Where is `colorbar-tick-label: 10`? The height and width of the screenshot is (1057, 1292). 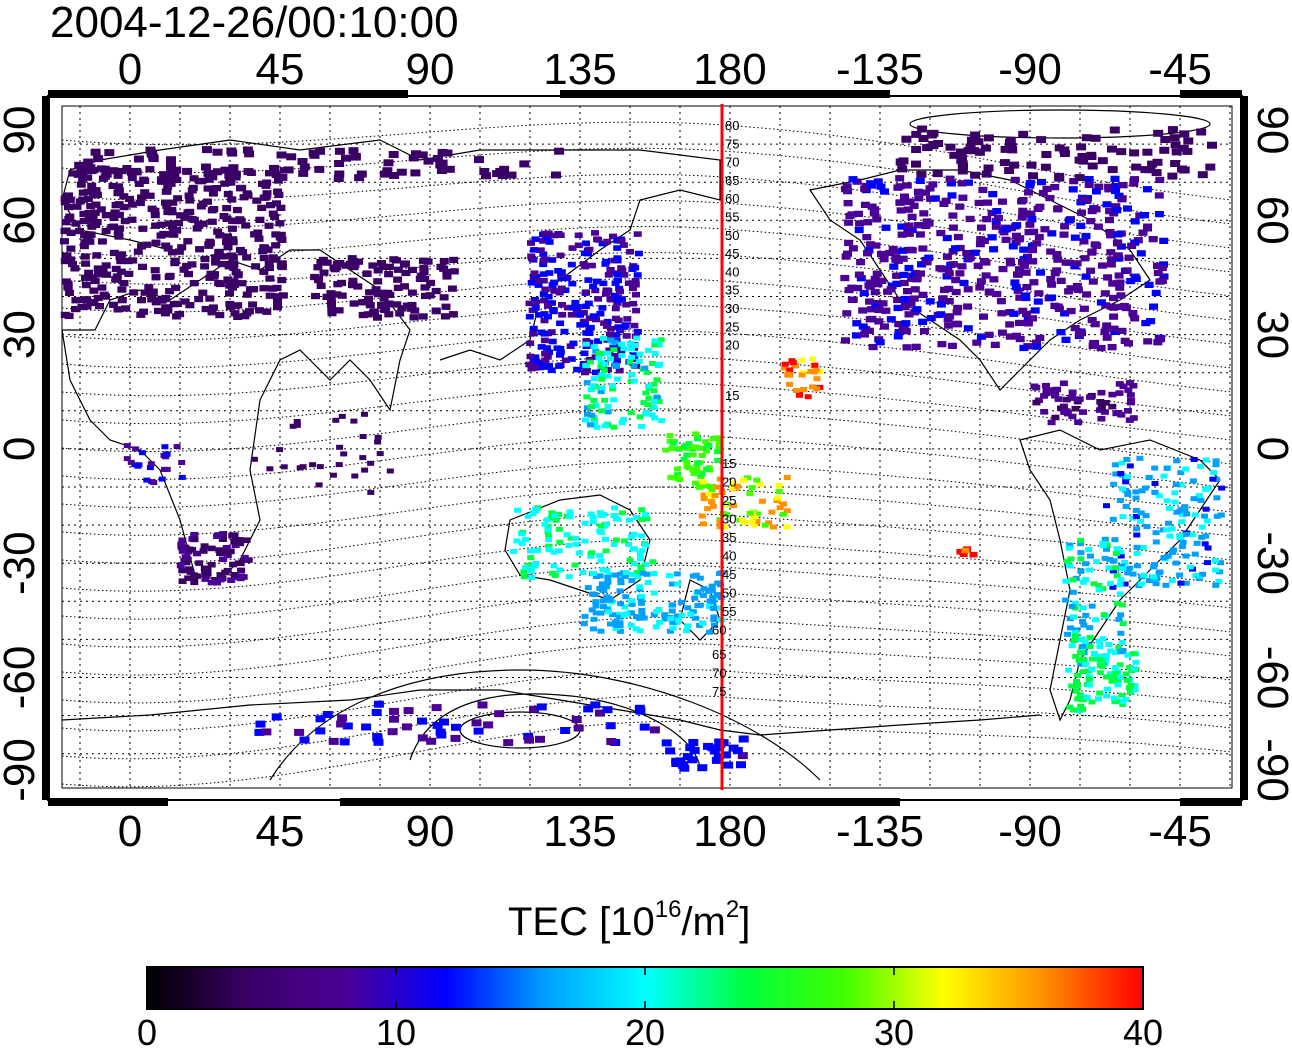
colorbar-tick-label: 10 is located at coordinates (396, 1032).